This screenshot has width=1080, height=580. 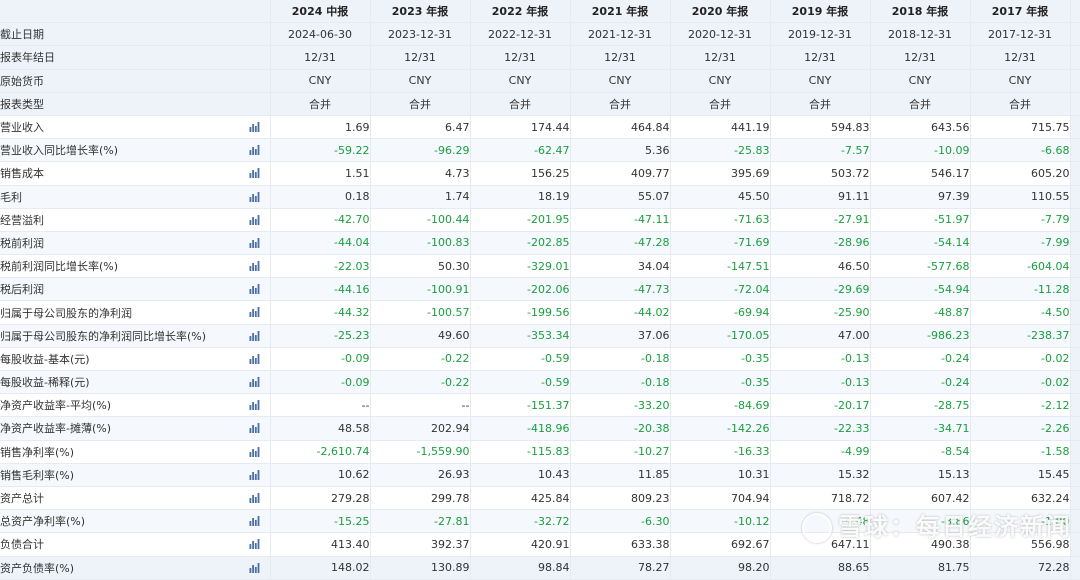 I want to click on table-cell: -202.85, so click(x=520, y=243).